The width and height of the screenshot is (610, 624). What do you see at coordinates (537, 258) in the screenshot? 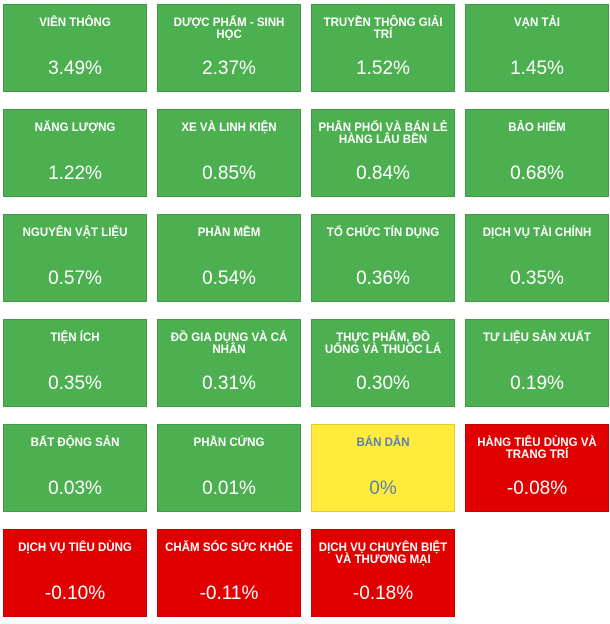
I see `sector-tile: DỊCH VỤ TÀI CHÍNH 0.35%` at bounding box center [537, 258].